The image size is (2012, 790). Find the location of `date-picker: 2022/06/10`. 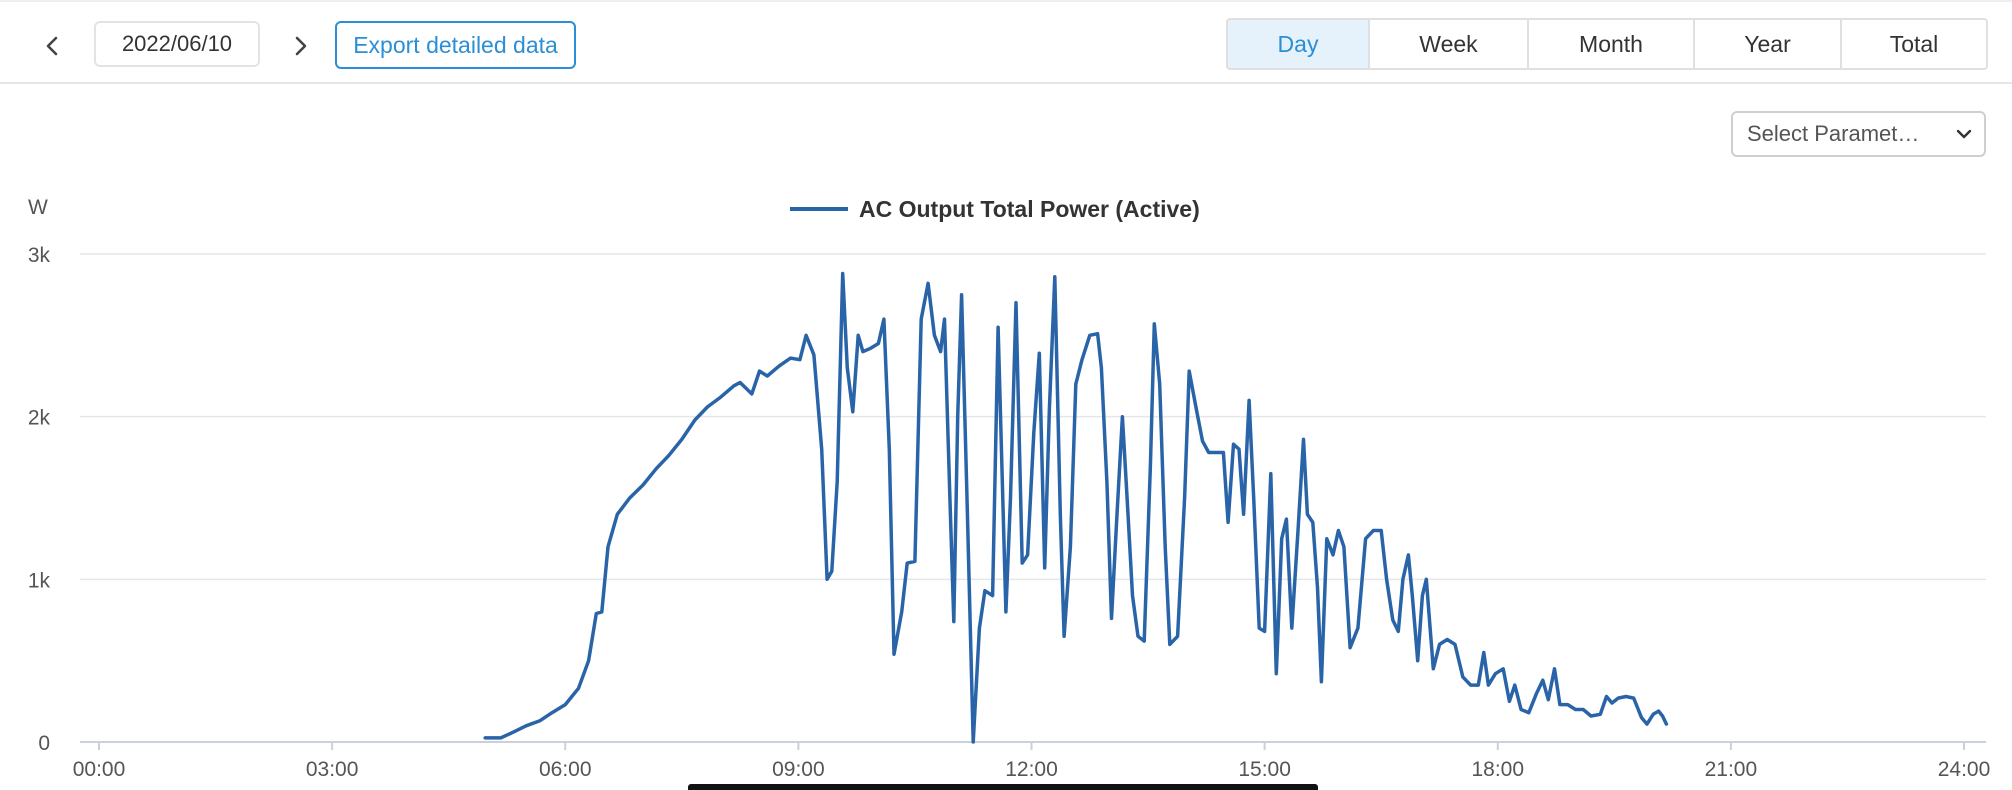

date-picker: 2022/06/10 is located at coordinates (177, 44).